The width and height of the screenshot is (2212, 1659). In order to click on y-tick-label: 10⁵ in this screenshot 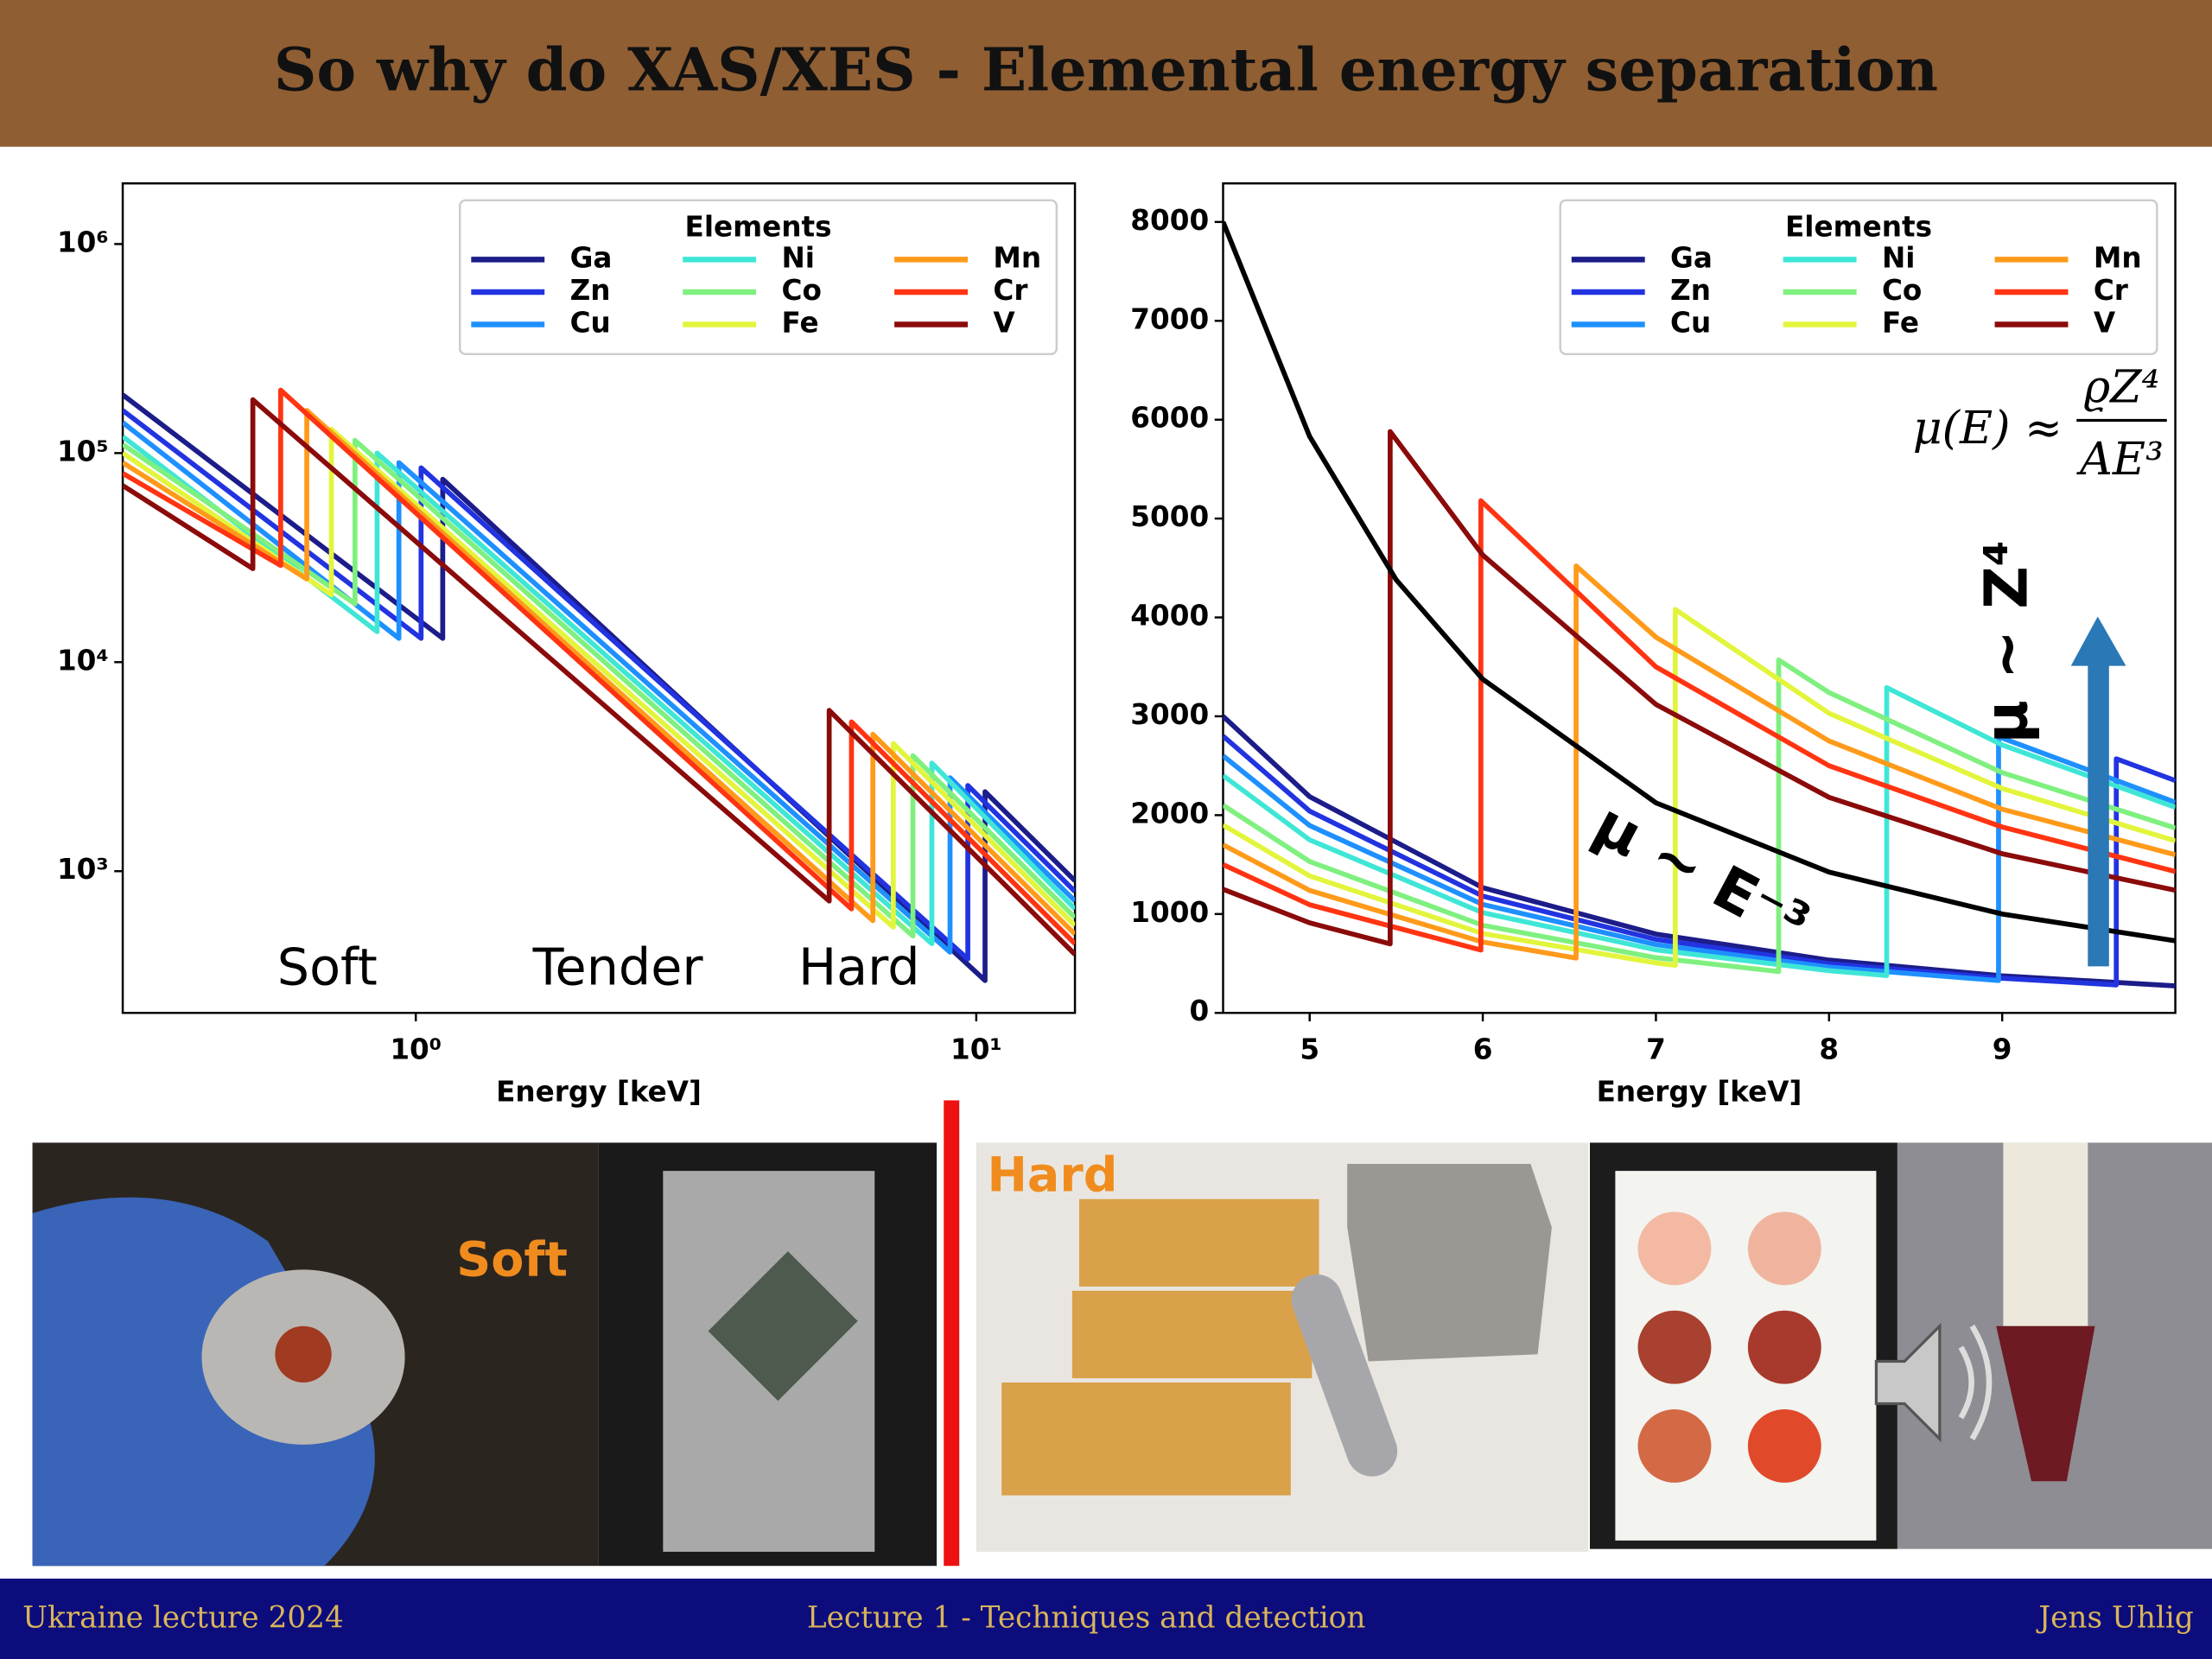, I will do `click(83, 451)`.